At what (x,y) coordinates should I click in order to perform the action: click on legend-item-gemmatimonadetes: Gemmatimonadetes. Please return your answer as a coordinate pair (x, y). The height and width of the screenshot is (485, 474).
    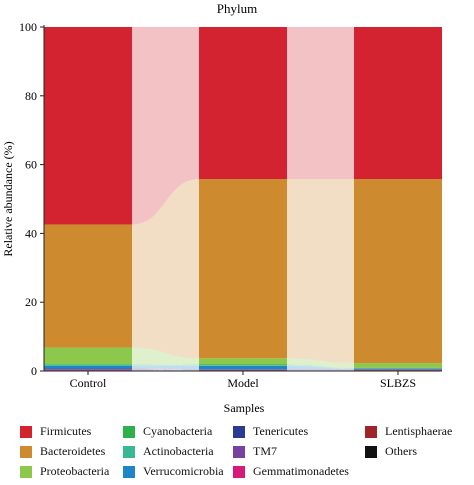
    Looking at the image, I should click on (291, 471).